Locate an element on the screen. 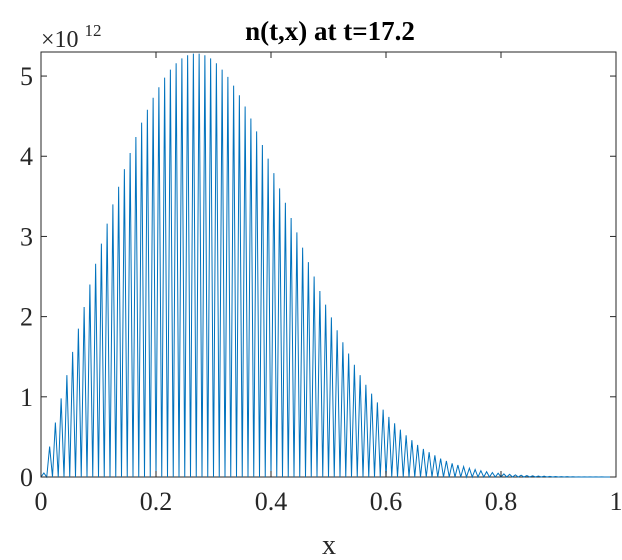  y-tick-label: 3 is located at coordinates (26, 236).